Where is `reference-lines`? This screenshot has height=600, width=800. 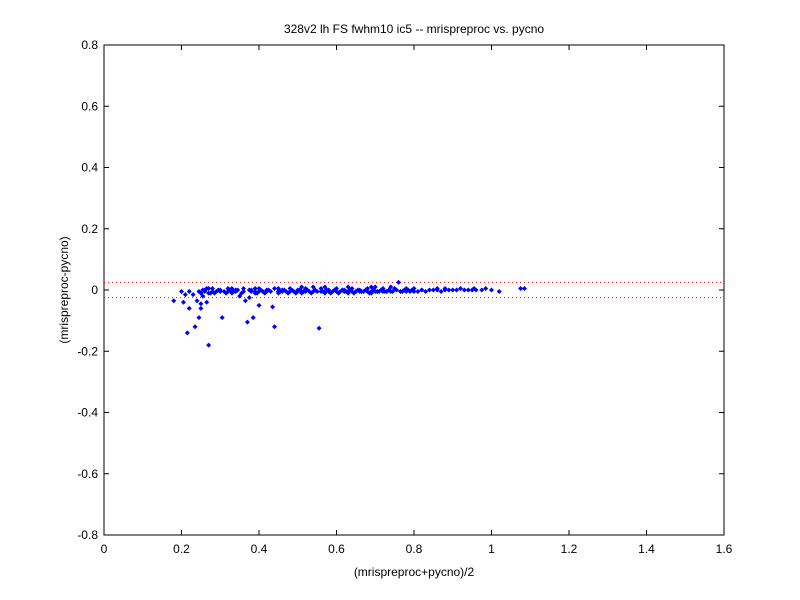 reference-lines is located at coordinates (414, 290).